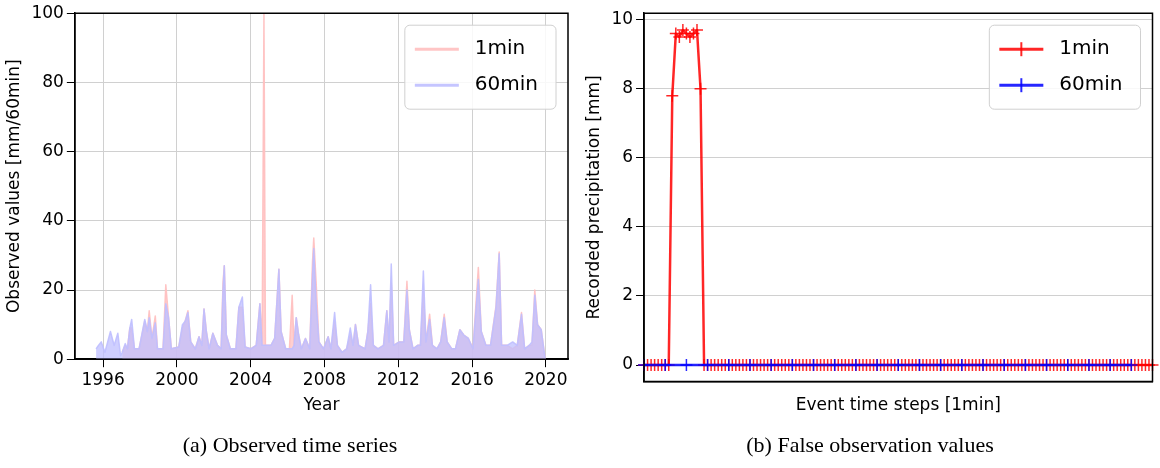 This screenshot has height=468, width=1160. What do you see at coordinates (103, 378) in the screenshot?
I see `x-tick-label: 1996` at bounding box center [103, 378].